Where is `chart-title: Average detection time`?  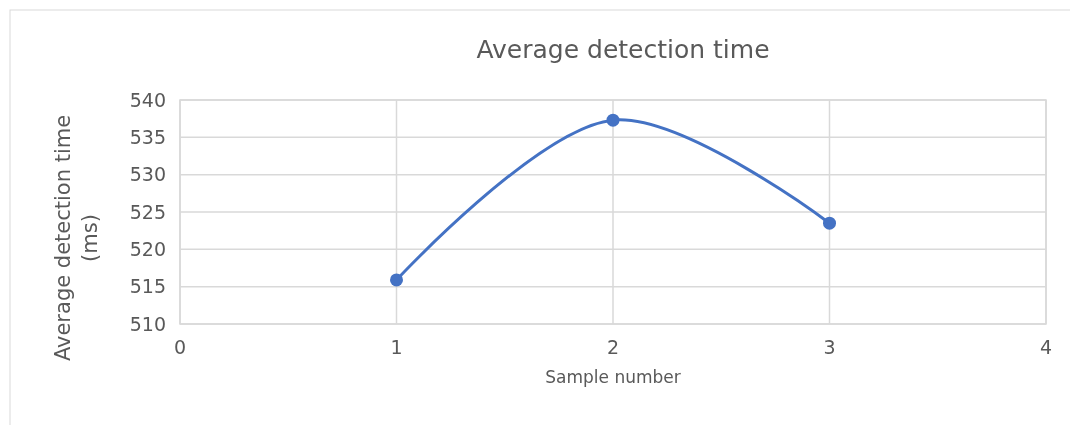
chart-title: Average detection time is located at coordinates (623, 49).